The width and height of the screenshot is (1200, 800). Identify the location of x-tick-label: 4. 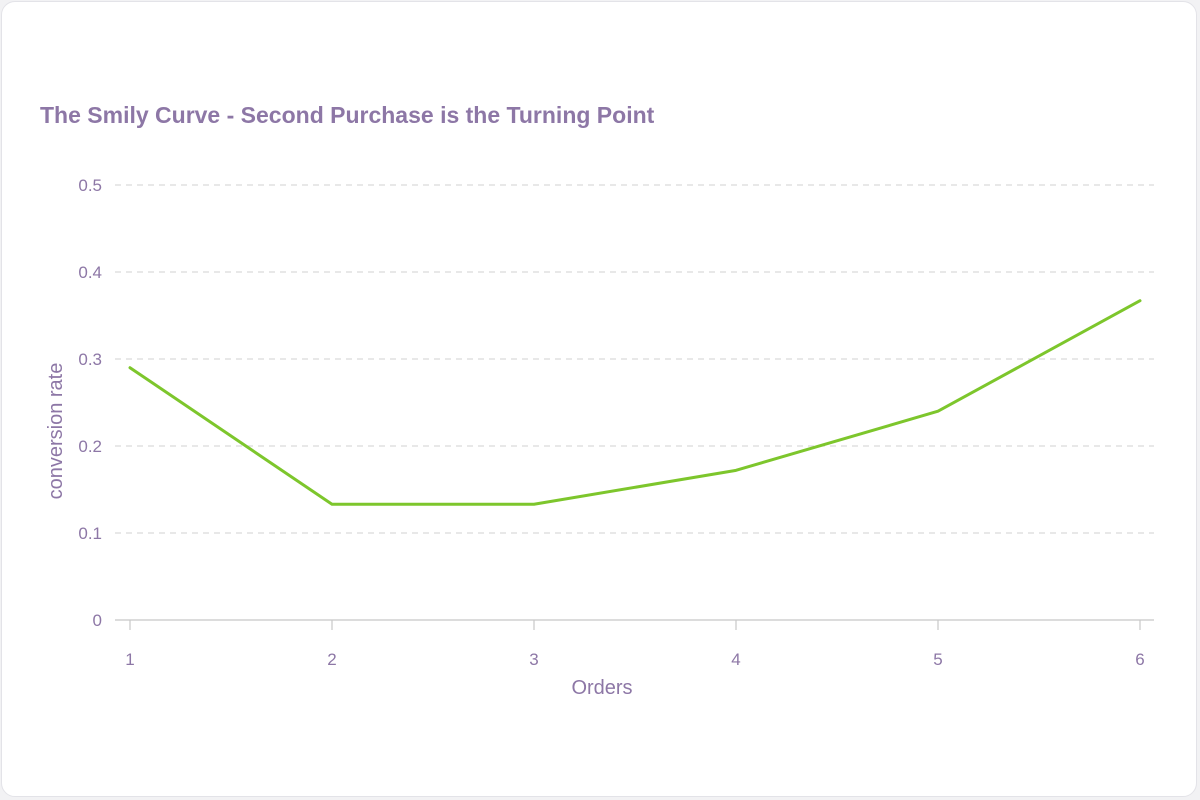
(735, 659).